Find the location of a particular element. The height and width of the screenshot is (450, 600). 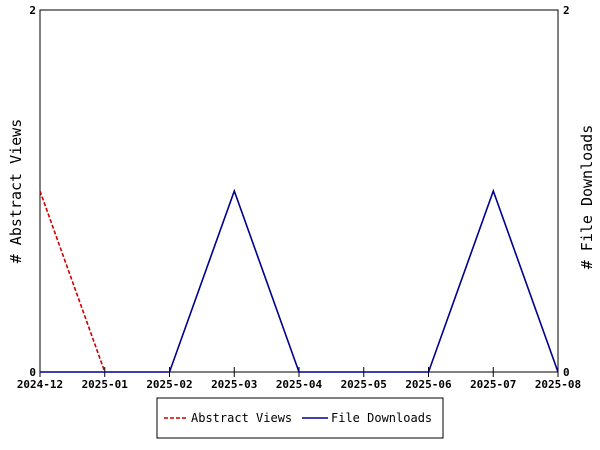

y-tick-left-max: 2 is located at coordinates (32, 10).